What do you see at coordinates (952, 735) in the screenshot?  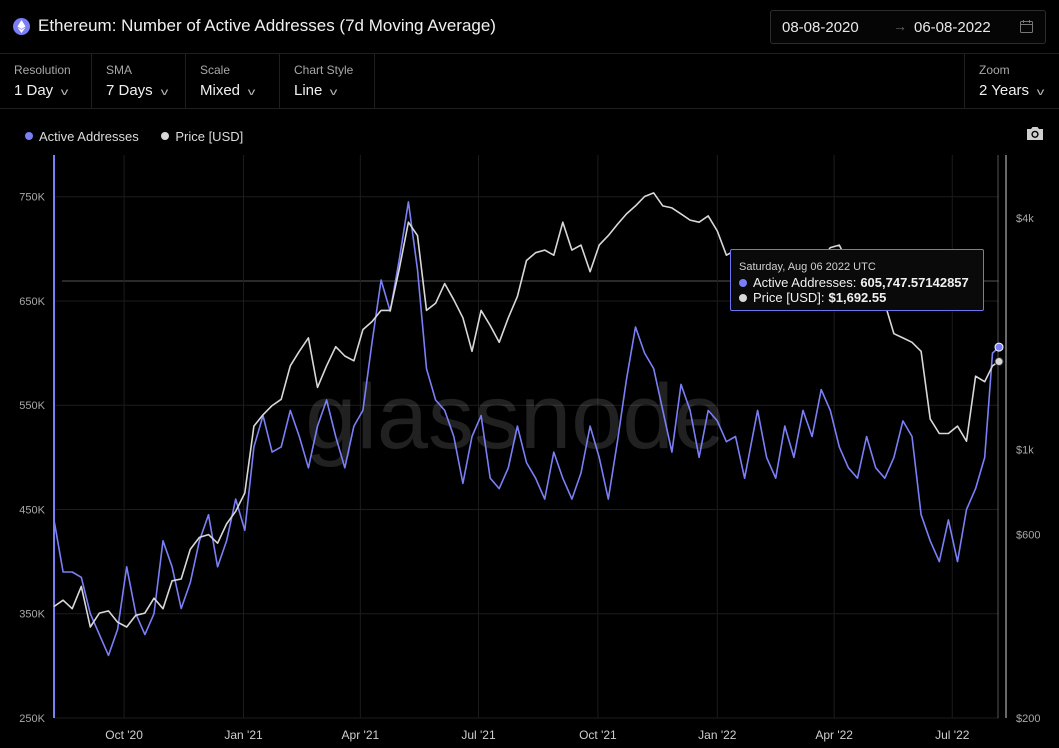 I see `x-tick-label: Jul '22` at bounding box center [952, 735].